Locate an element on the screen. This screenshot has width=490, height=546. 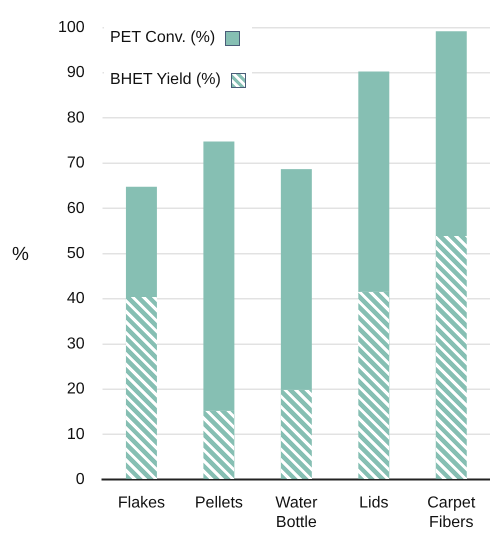
y-tick-label: 100 is located at coordinates (71, 27).